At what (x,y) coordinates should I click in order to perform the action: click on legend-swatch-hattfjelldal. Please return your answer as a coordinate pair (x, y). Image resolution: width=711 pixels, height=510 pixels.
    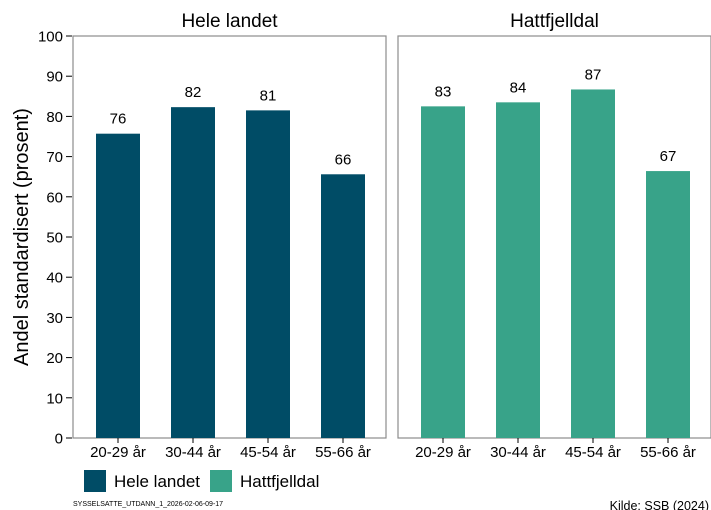
    Looking at the image, I should click on (221, 481).